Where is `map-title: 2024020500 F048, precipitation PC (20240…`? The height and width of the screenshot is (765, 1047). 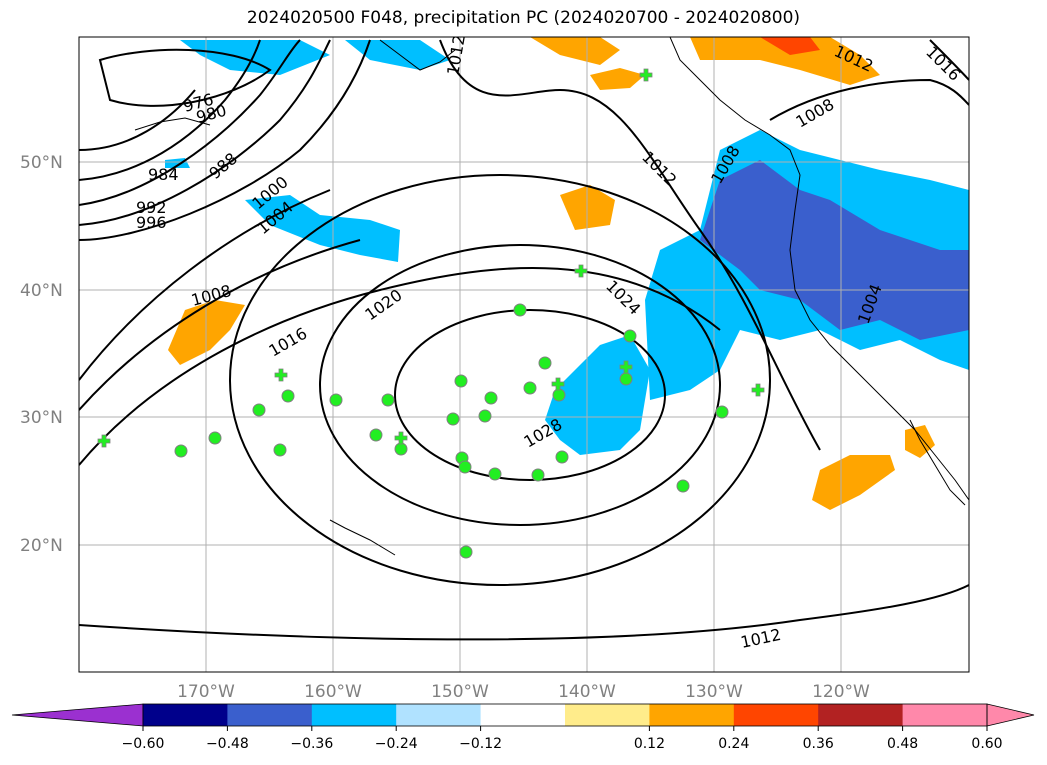
map-title: 2024020500 F048, precipitation PC (20240… is located at coordinates (523, 18).